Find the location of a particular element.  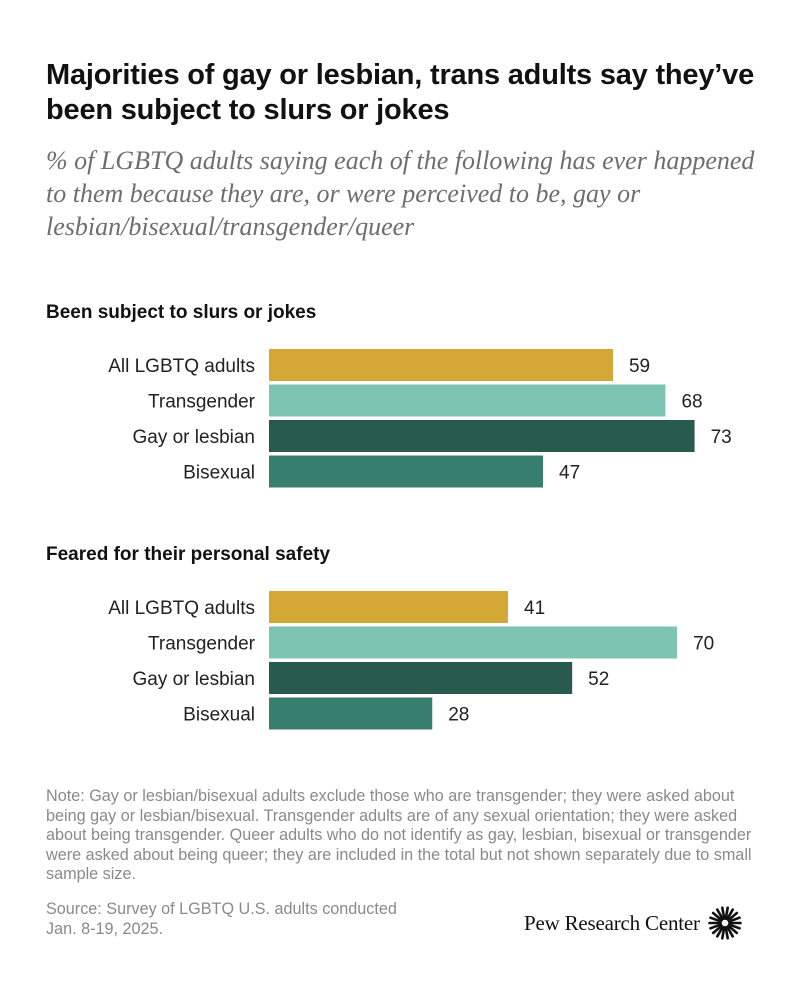

pew-logo: Pew Research Center is located at coordinates (633, 923).